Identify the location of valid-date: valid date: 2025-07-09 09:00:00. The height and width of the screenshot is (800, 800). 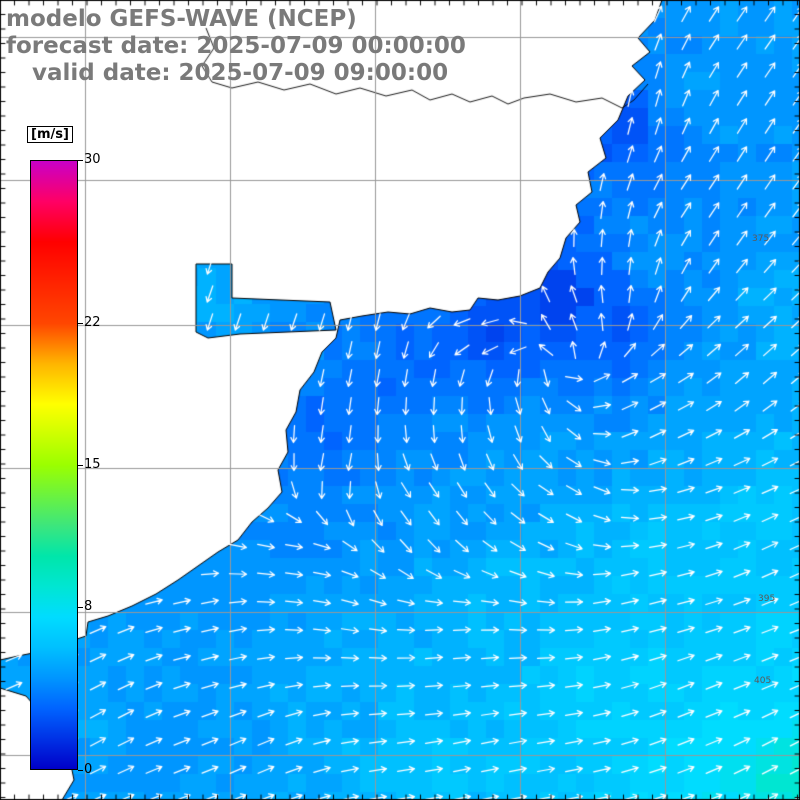
(240, 73).